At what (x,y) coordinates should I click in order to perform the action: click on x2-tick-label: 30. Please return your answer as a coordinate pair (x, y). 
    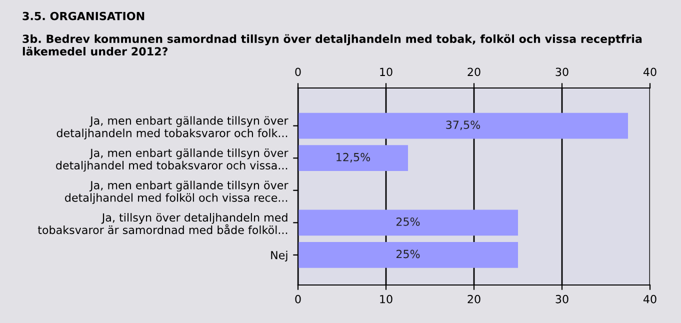
    Looking at the image, I should click on (562, 72).